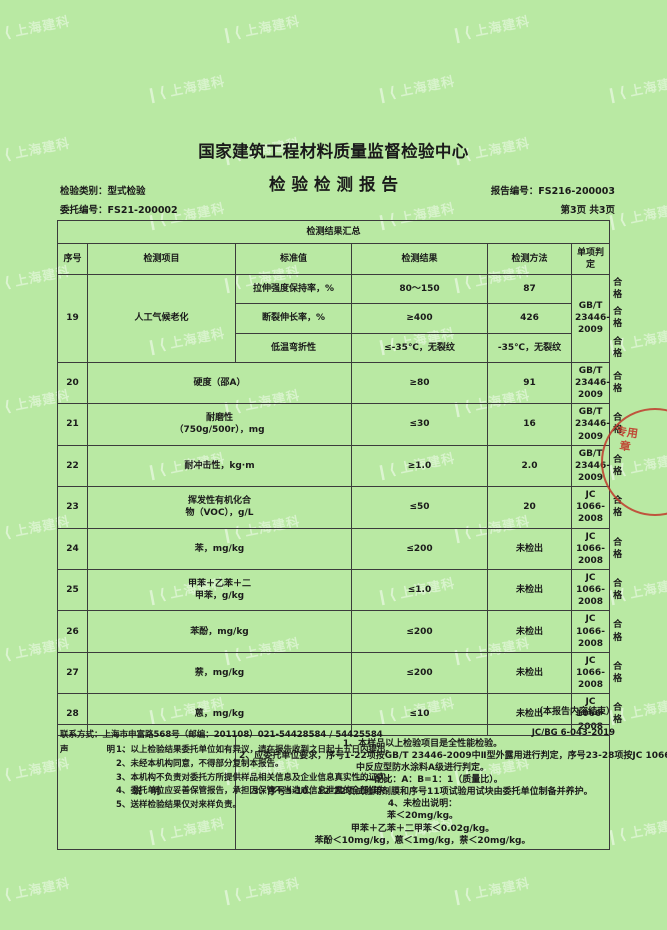 Image resolution: width=667 pixels, height=930 pixels. I want to click on cell-result: 91, so click(529, 383).